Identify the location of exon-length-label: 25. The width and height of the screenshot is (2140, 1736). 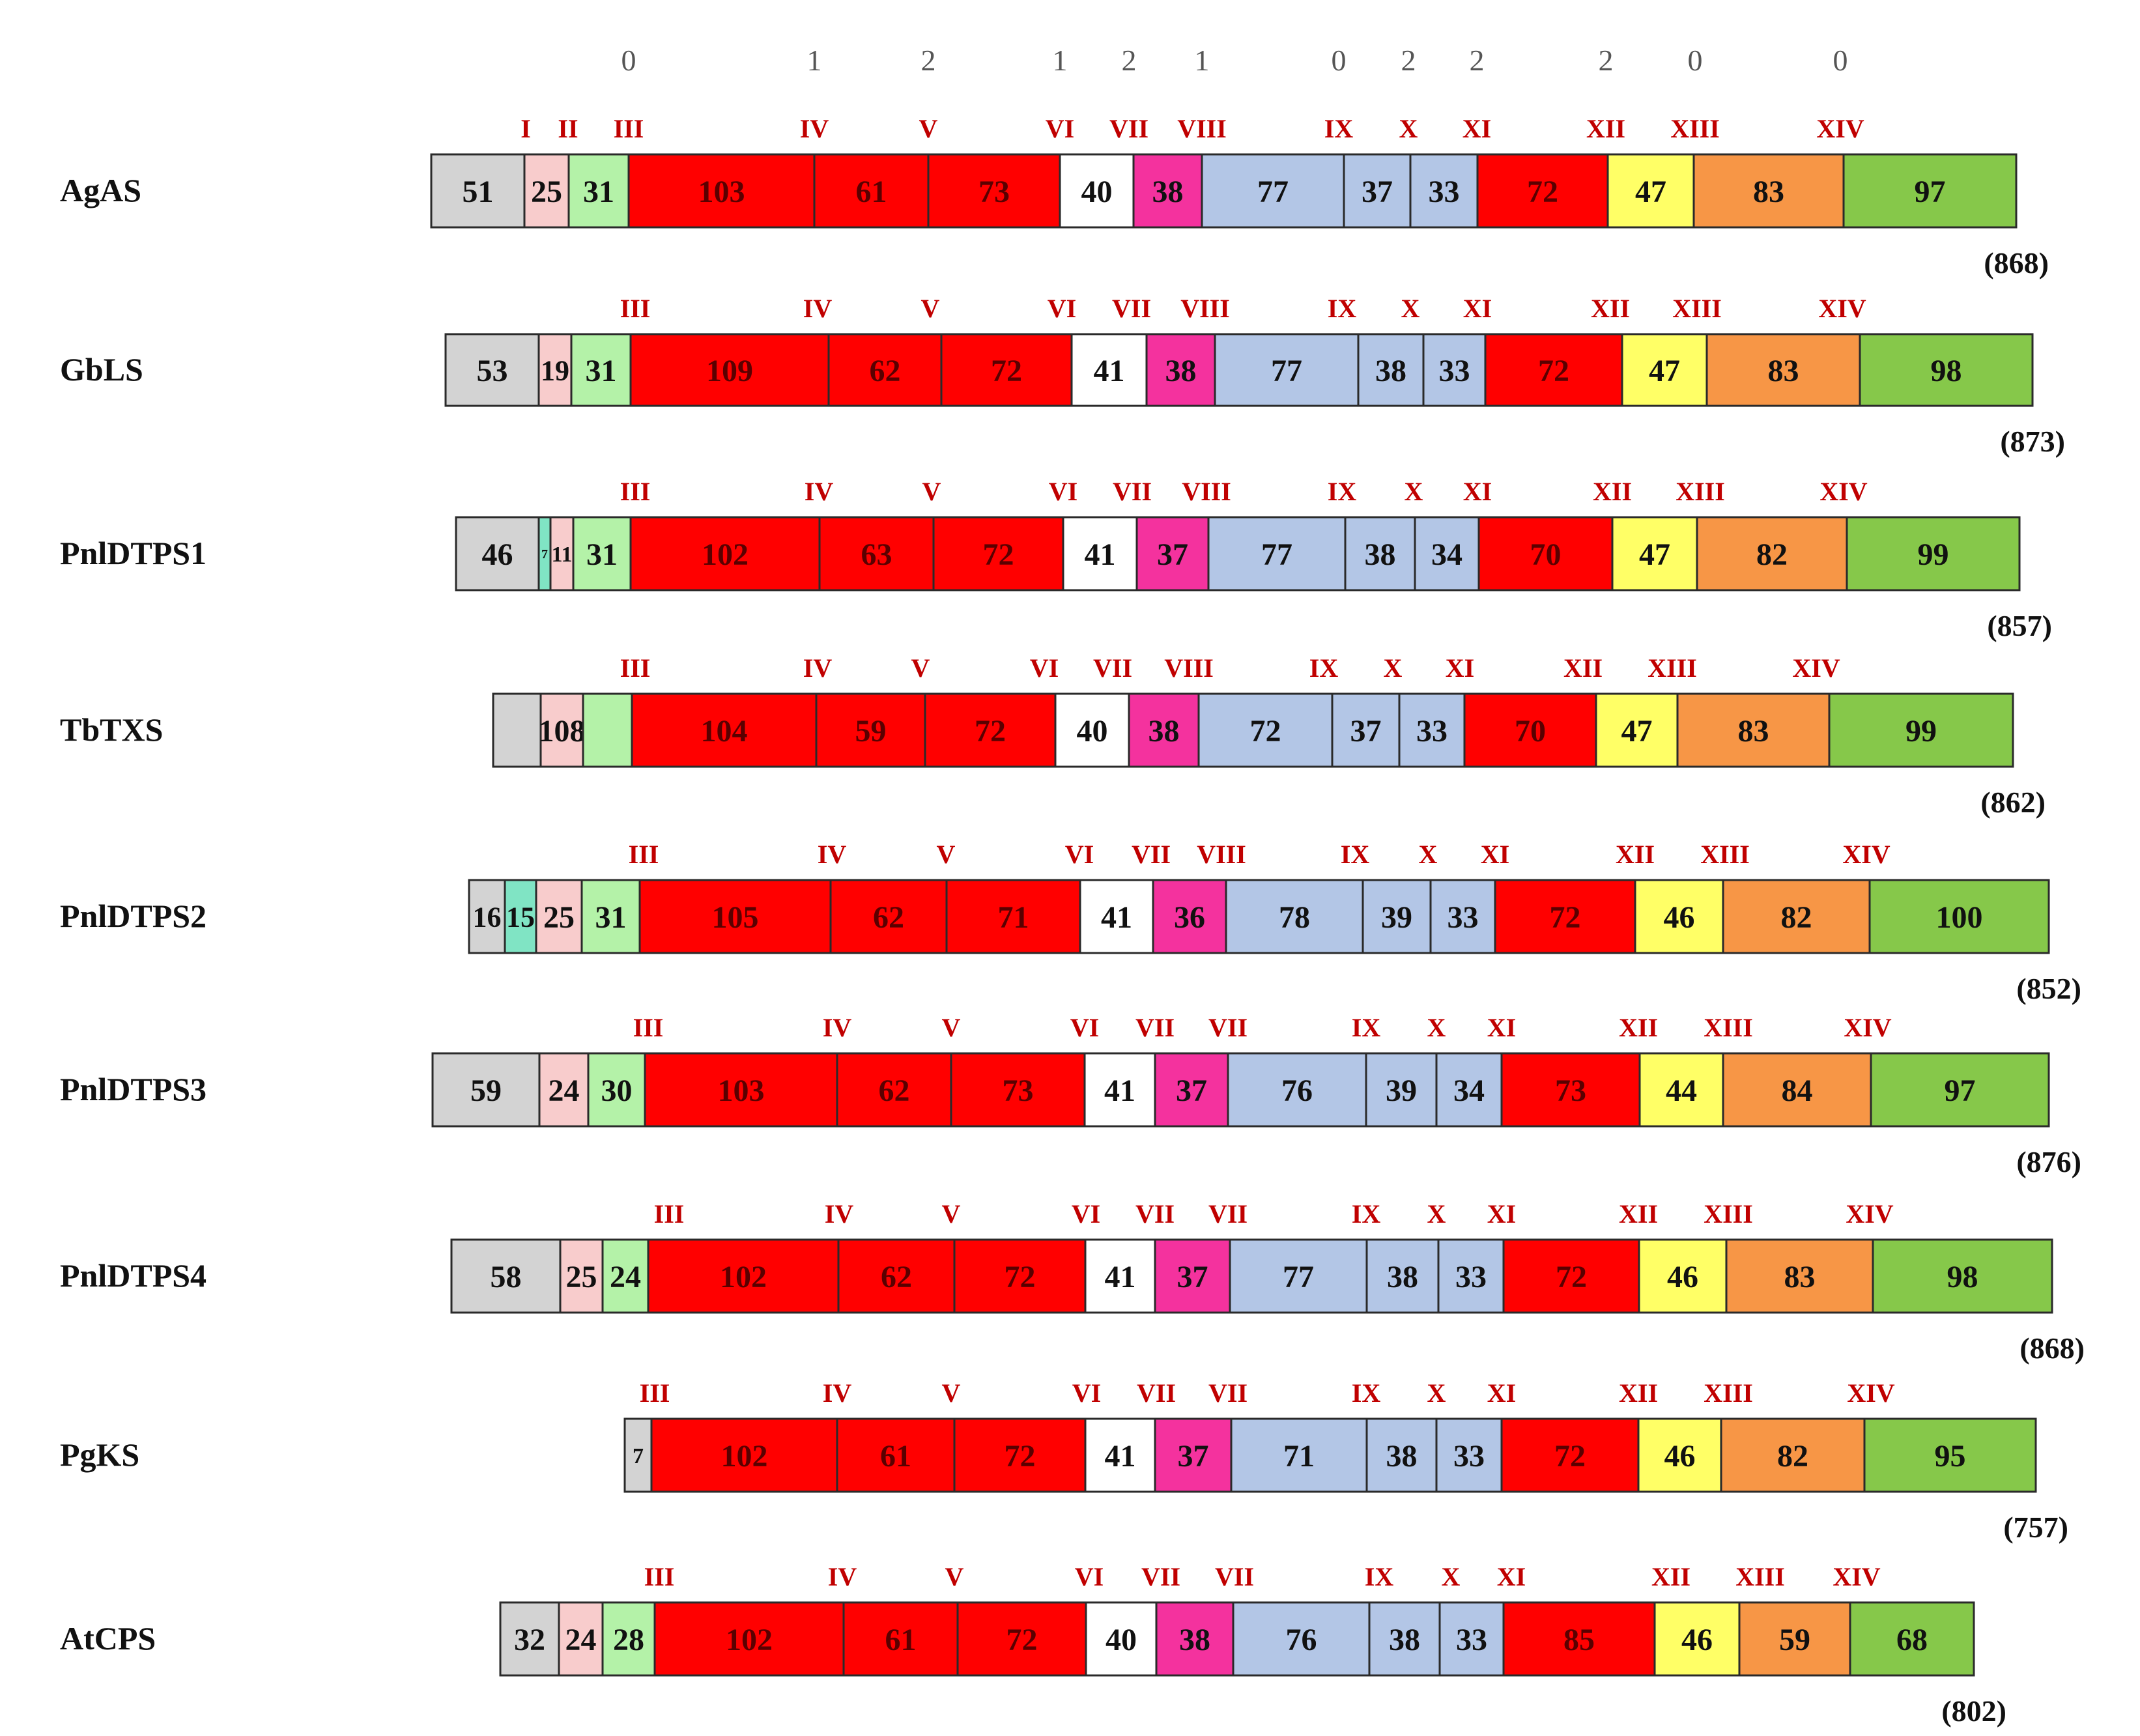
(581, 1277).